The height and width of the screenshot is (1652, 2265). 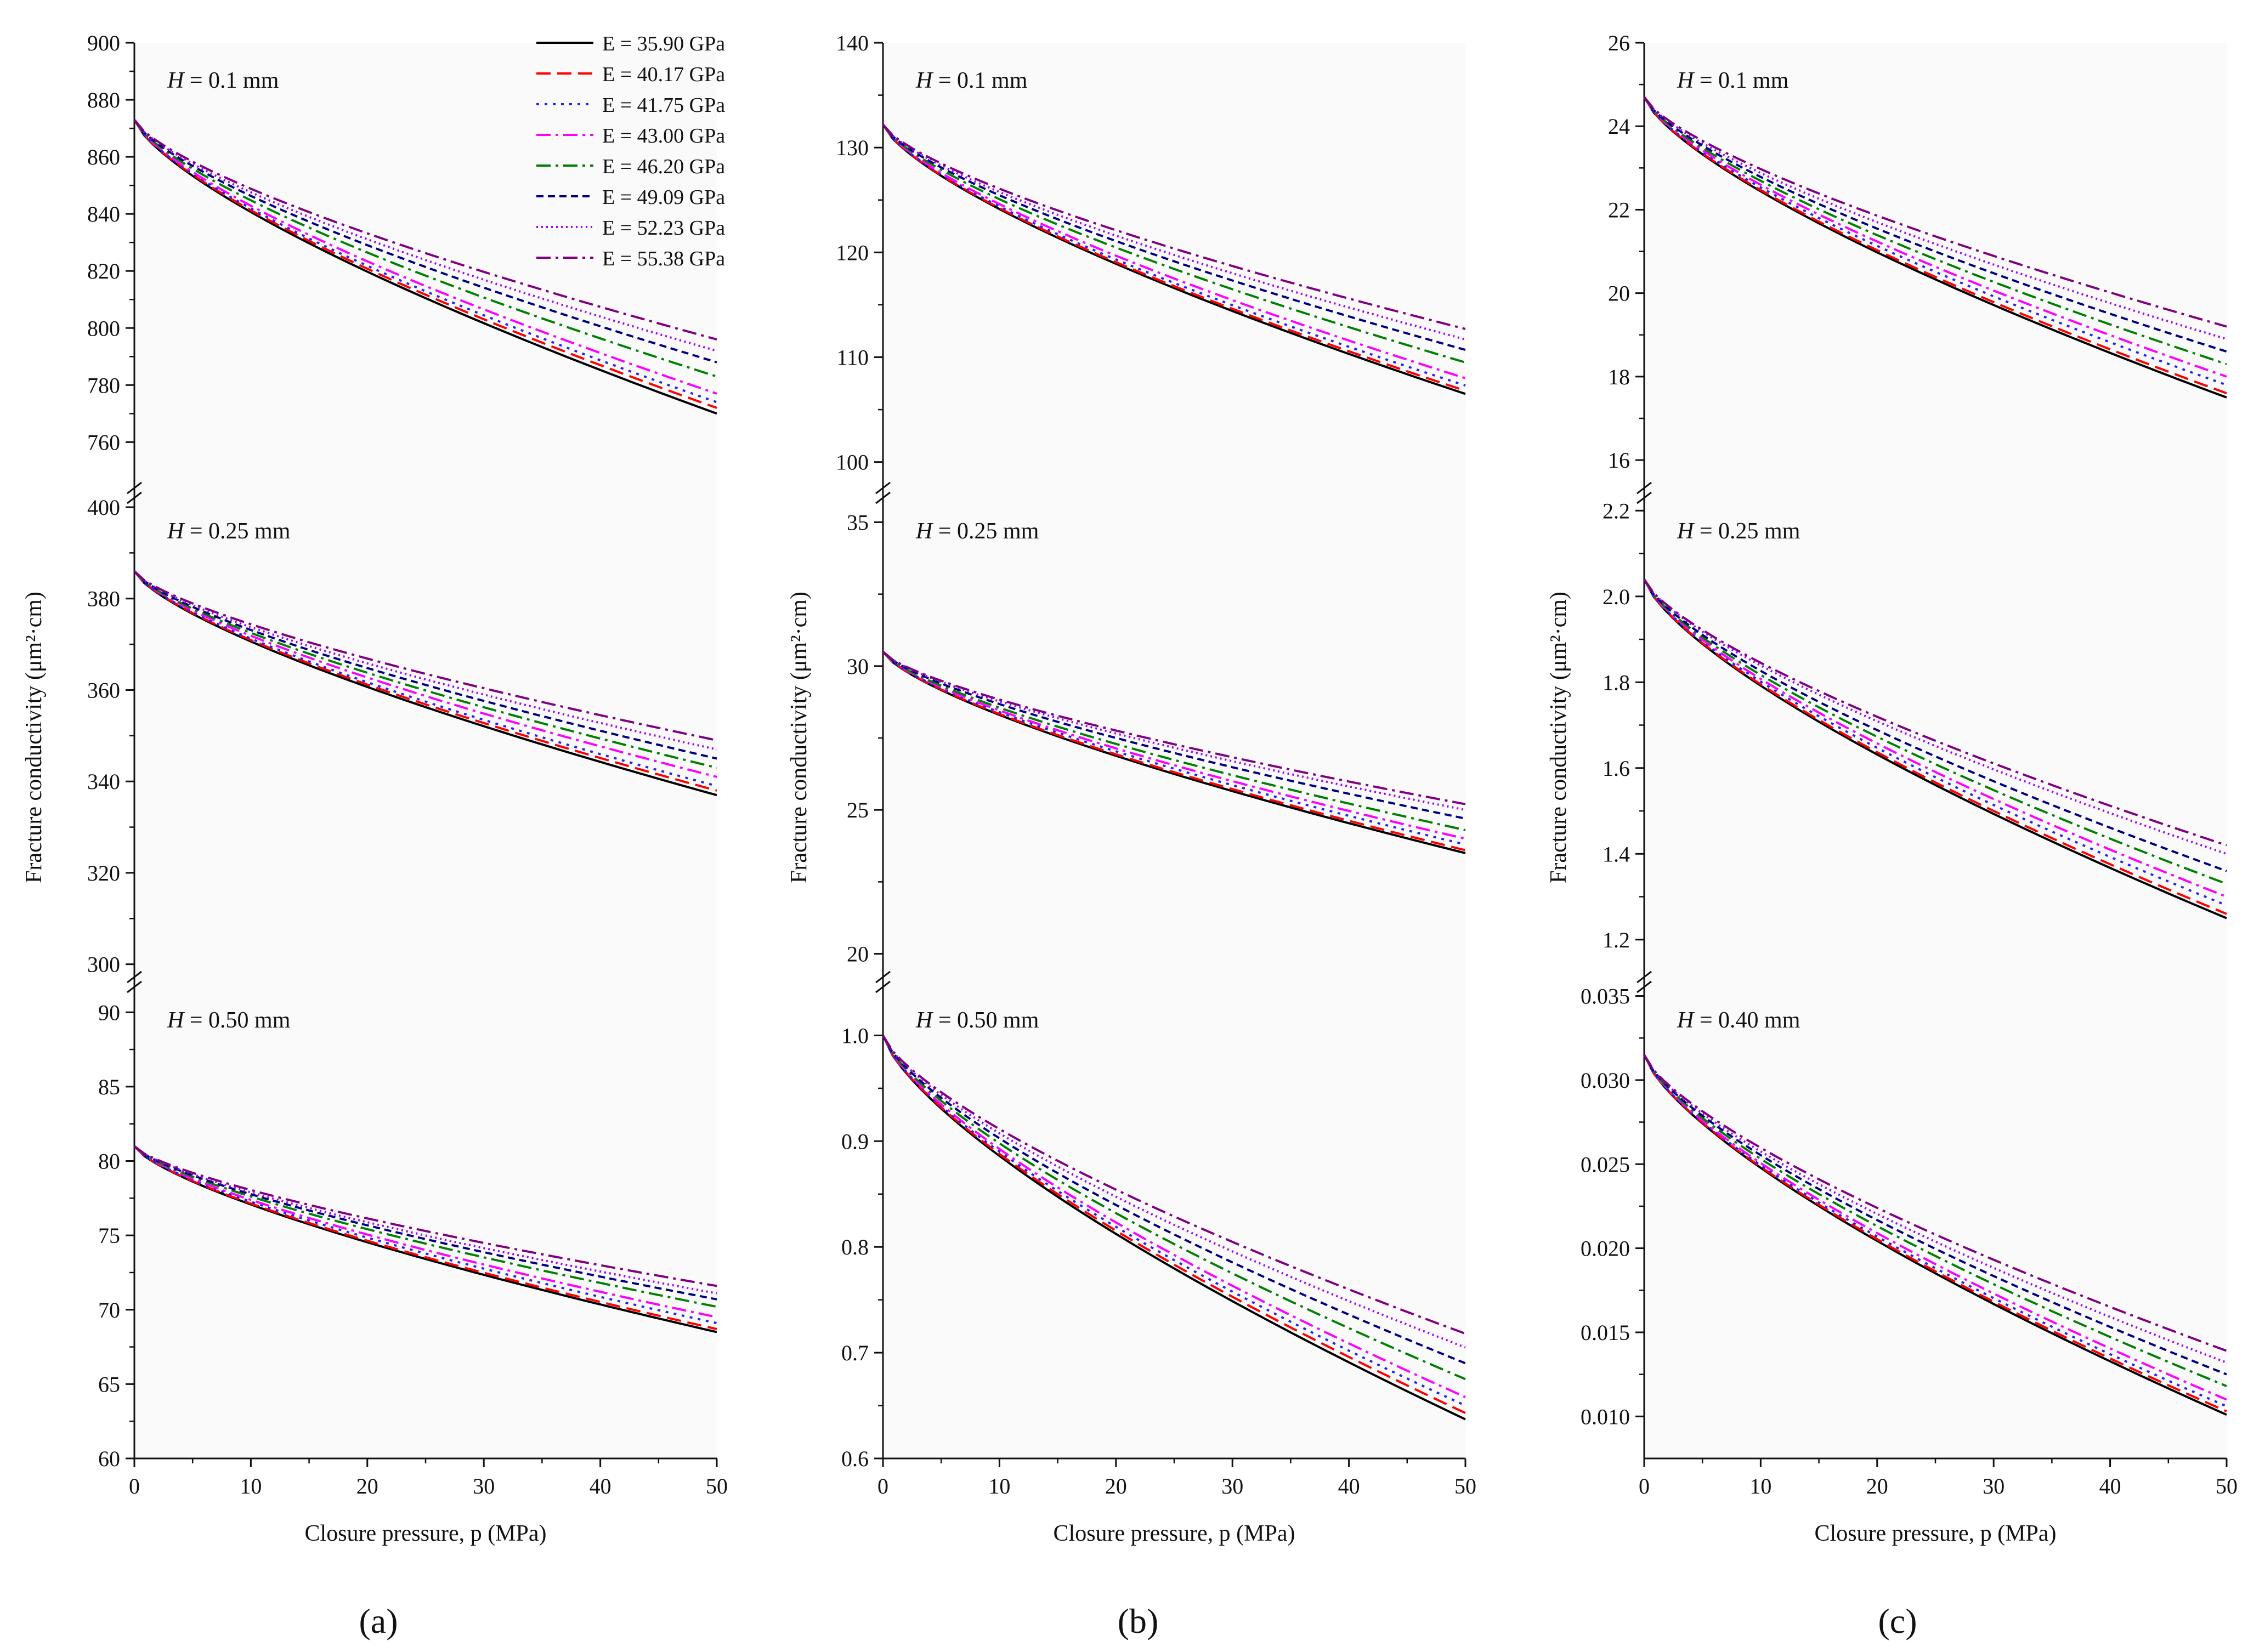 What do you see at coordinates (663, 258) in the screenshot?
I see `legend-label: E = 55.38 GPa` at bounding box center [663, 258].